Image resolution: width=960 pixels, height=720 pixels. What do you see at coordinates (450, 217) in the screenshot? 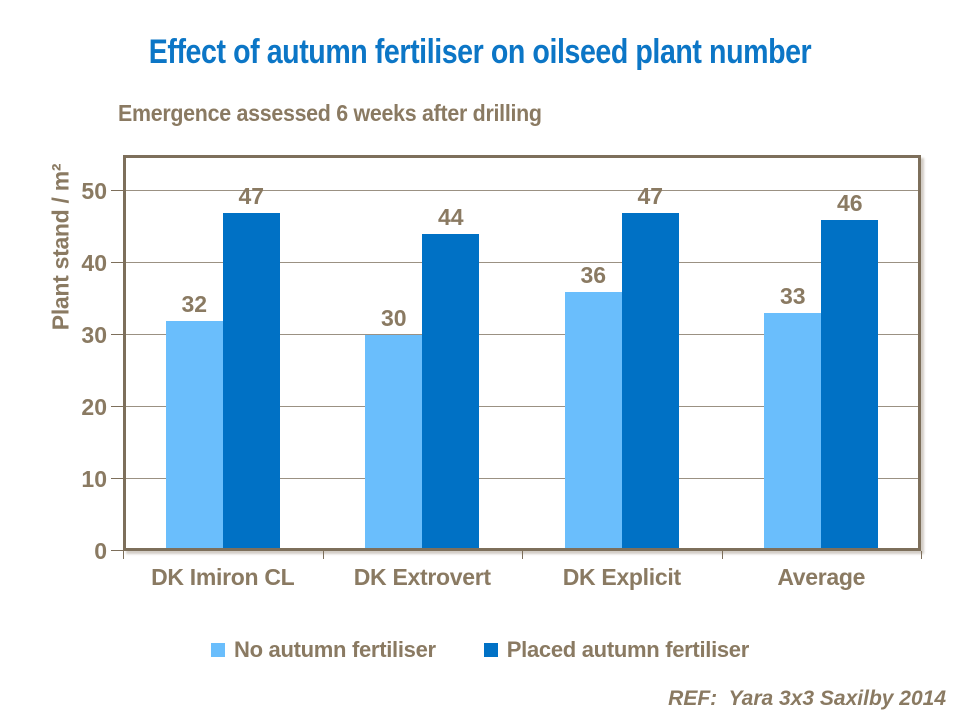
I see `bar-value-label: 44` at bounding box center [450, 217].